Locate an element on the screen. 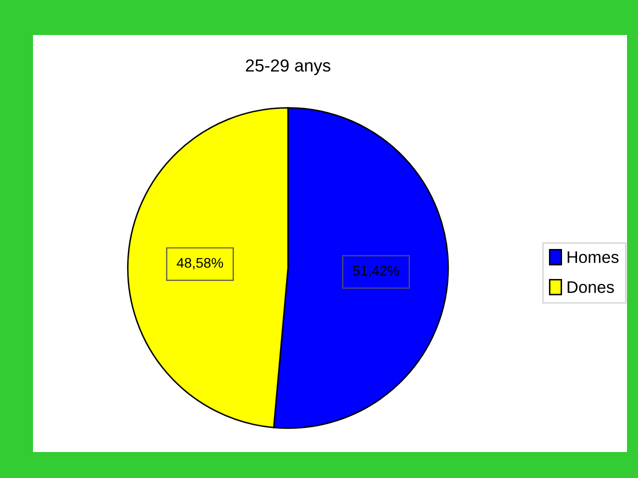 Image resolution: width=638 pixels, height=478 pixels. legend-label: Homes is located at coordinates (593, 257).